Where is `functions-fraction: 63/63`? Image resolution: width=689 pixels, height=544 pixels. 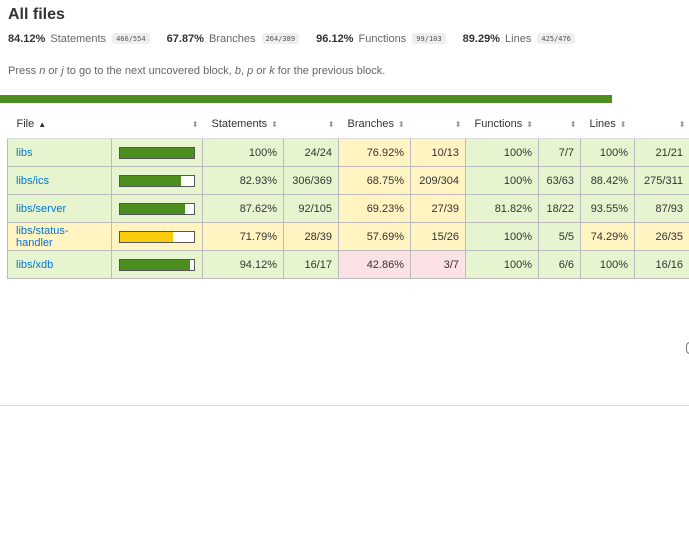
functions-fraction: 63/63 is located at coordinates (559, 180).